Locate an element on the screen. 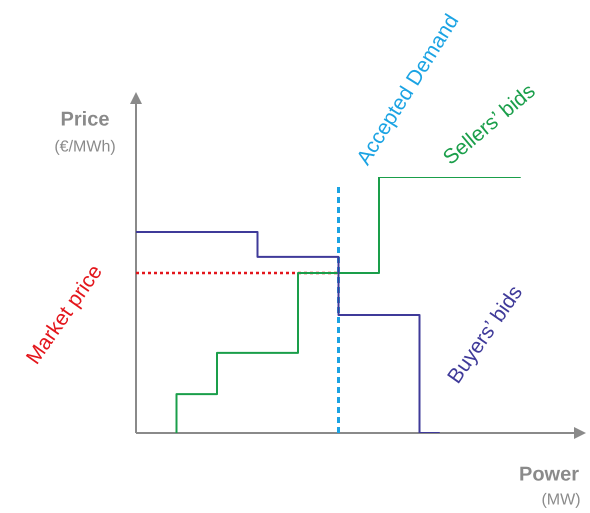 The width and height of the screenshot is (590, 513). y-axis-title: Price (€/MWh) is located at coordinates (85, 132).